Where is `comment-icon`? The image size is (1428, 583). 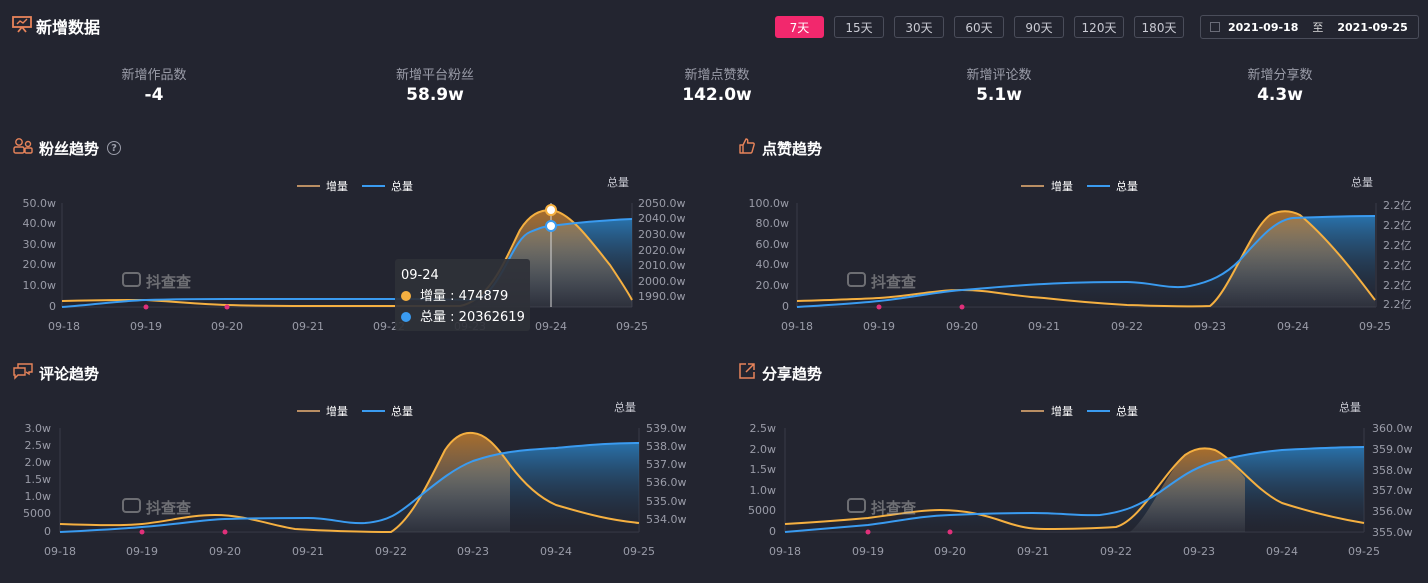
comment-icon is located at coordinates (23, 373).